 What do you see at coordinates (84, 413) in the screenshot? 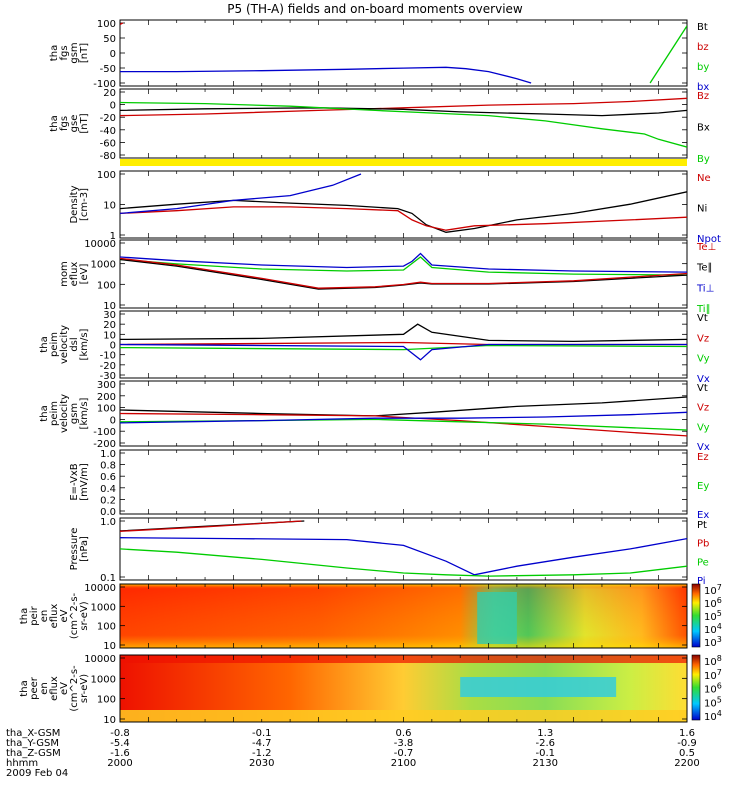
I see `y-axis-label-line: [km/s]` at bounding box center [84, 413].